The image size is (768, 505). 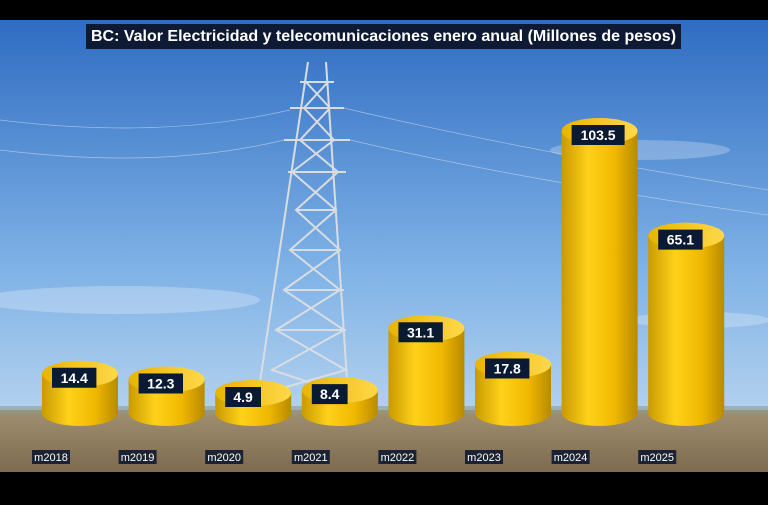 I want to click on x-tick-label: m2021, so click(x=310, y=457).